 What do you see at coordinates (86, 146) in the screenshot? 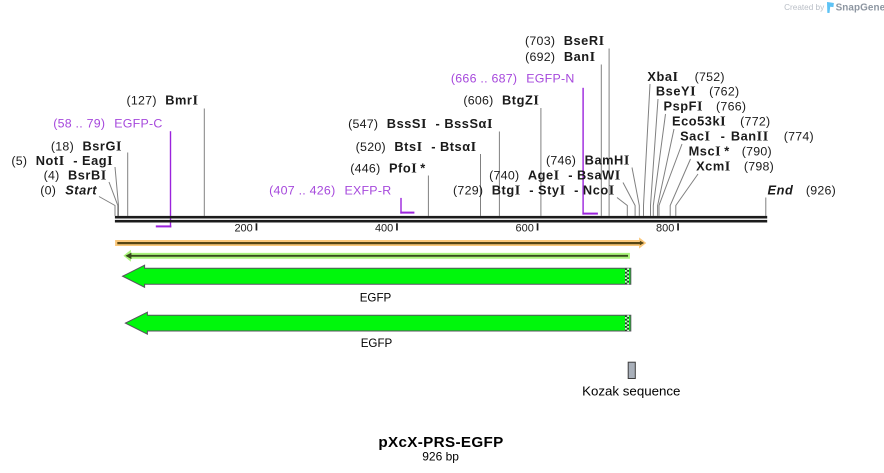
I see `svg-text:(18)BsrGI: (18) BsrGI` at bounding box center [86, 146].